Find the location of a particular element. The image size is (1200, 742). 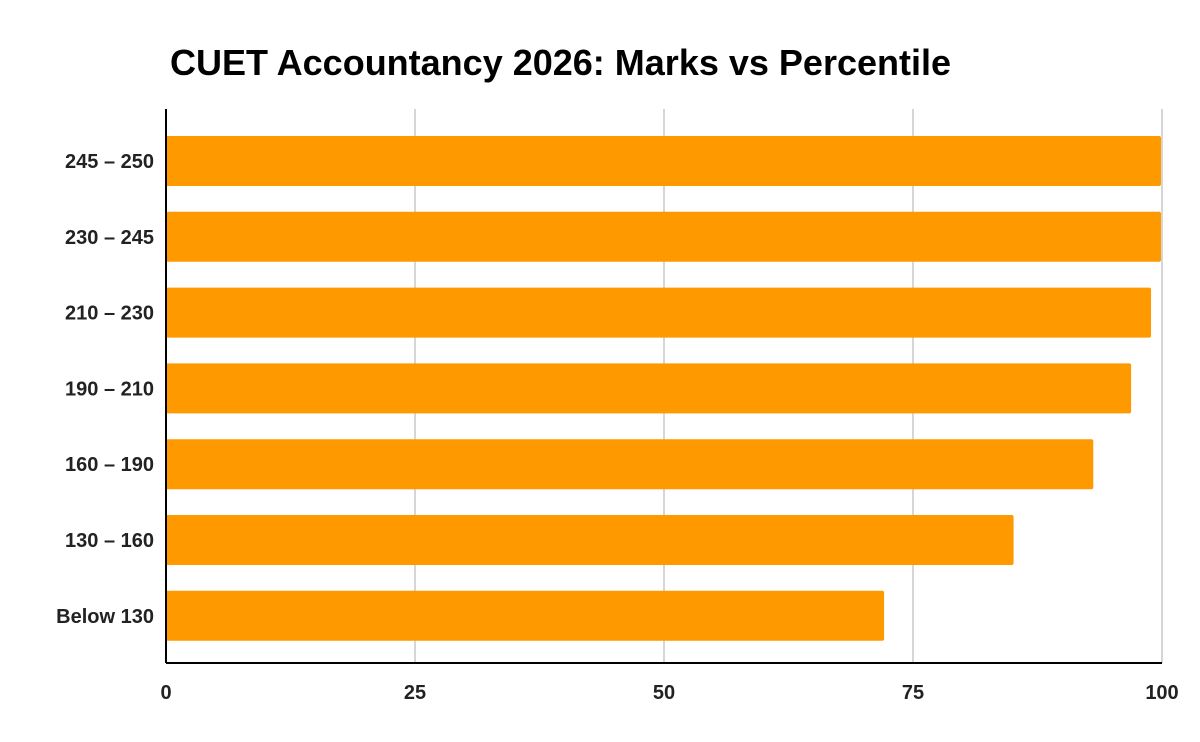

x-tick-label-0: 0 is located at coordinates (165, 693).